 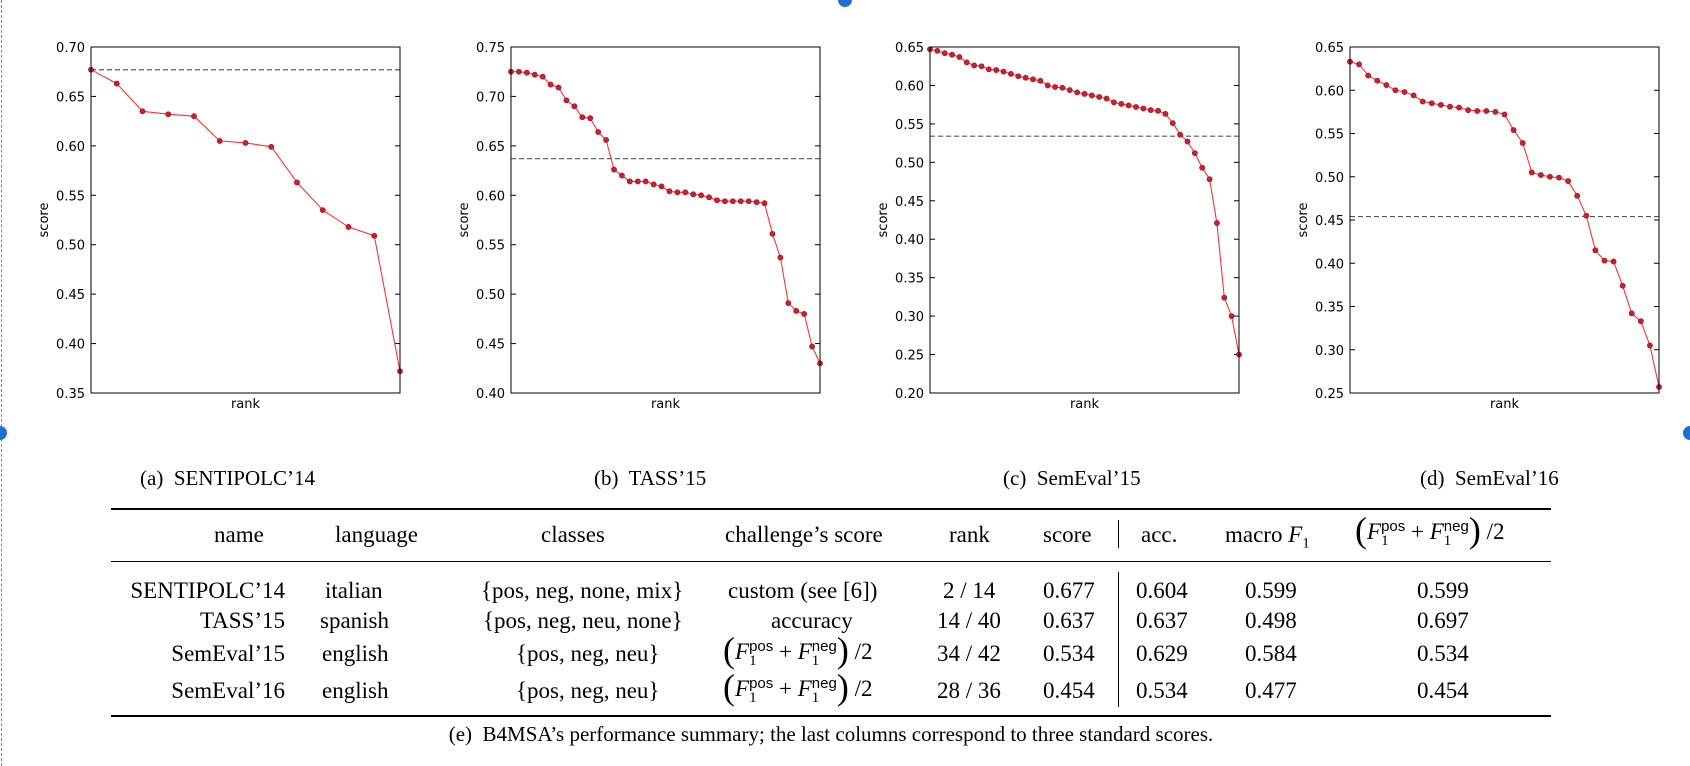 I want to click on chart-1-ytick-label-6: 0.65, so click(x=70, y=97).